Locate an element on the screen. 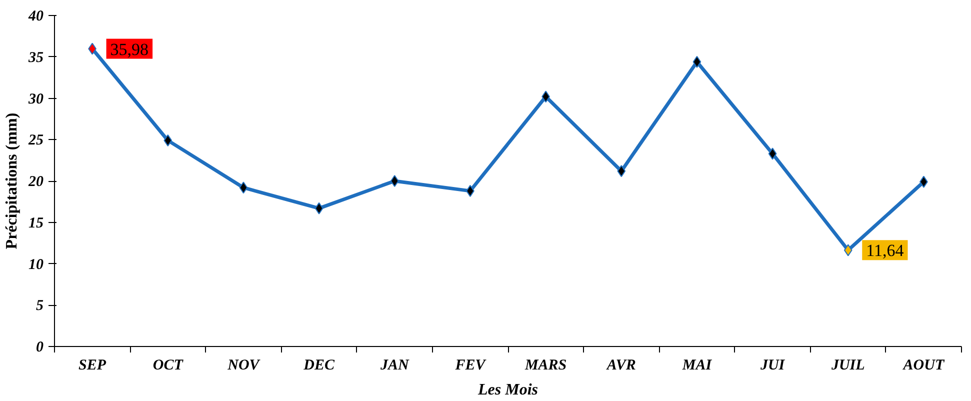 This screenshot has height=401, width=971. y-axis-title: Précipitations (mm) is located at coordinates (12, 181).